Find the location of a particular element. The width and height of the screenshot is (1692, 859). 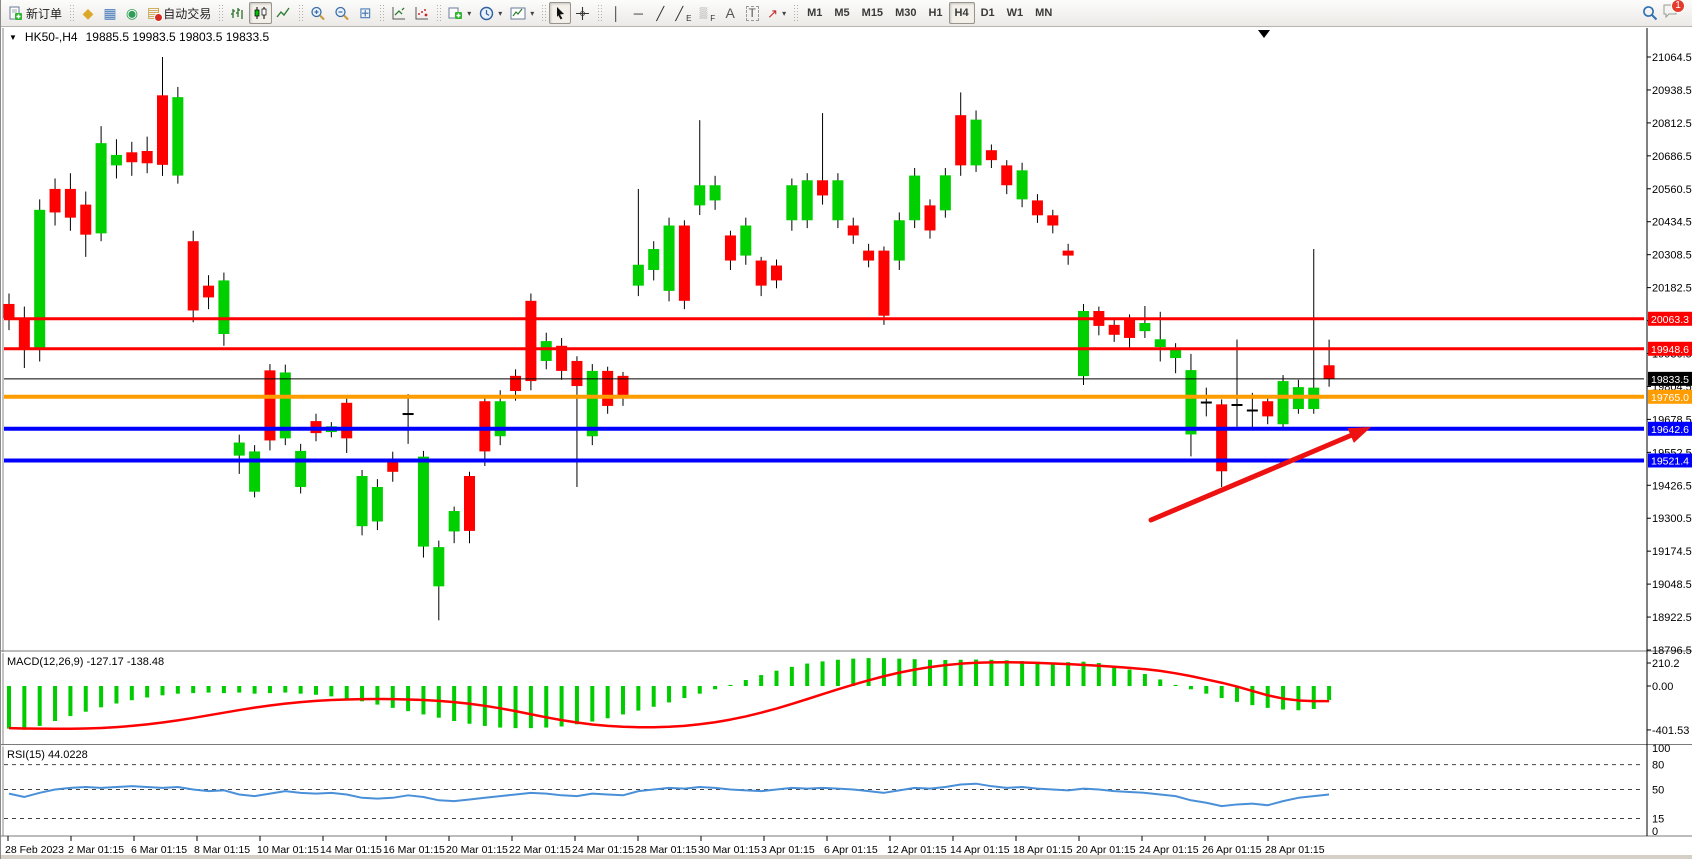

svg-text: 28 Apr 01:15 is located at coordinates (1295, 850).